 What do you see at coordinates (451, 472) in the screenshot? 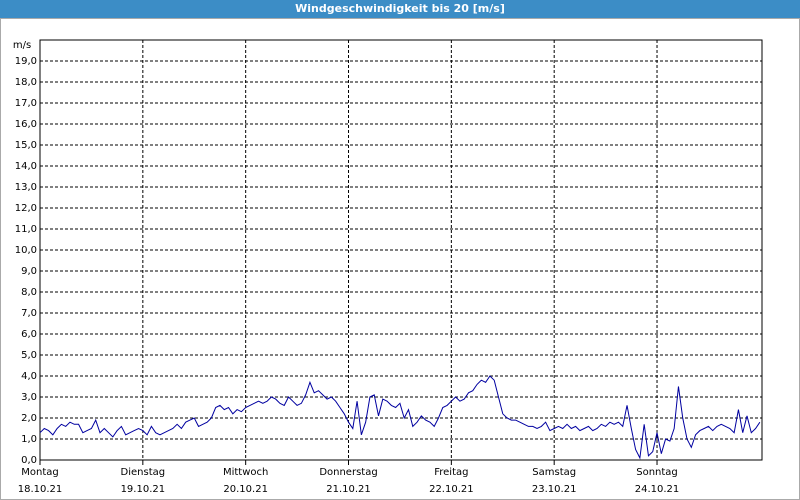
I see `x-tick-label: Freitag` at bounding box center [451, 472].